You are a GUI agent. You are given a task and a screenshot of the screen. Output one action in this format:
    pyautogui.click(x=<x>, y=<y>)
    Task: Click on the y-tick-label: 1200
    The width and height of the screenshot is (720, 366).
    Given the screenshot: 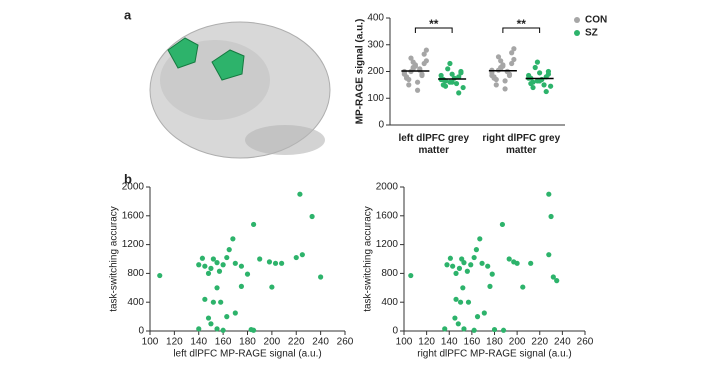 What is the action you would take?
    pyautogui.click(x=133, y=244)
    